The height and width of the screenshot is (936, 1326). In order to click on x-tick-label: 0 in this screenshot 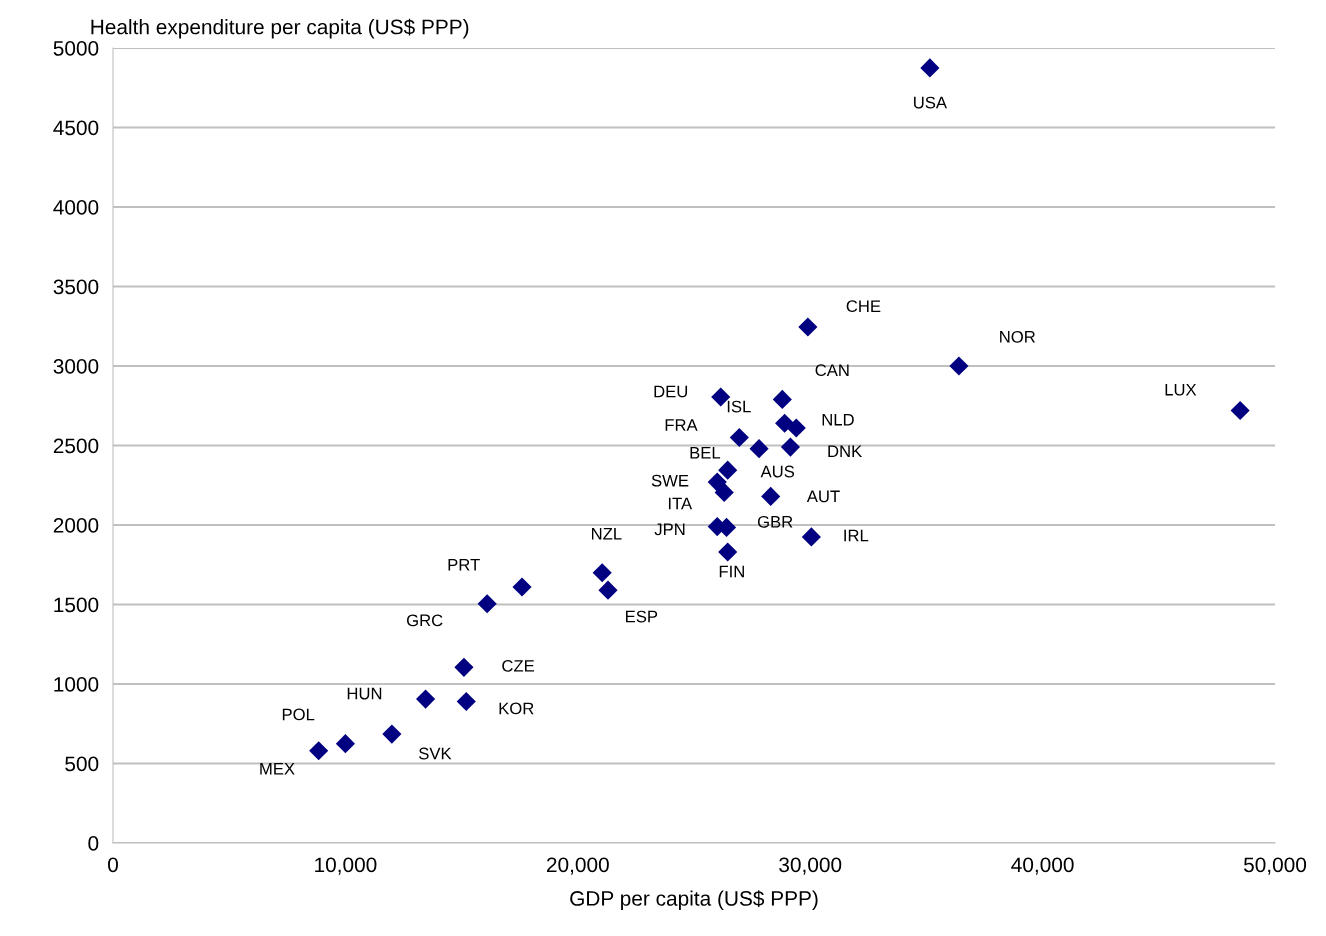, I will do `click(113, 865)`.